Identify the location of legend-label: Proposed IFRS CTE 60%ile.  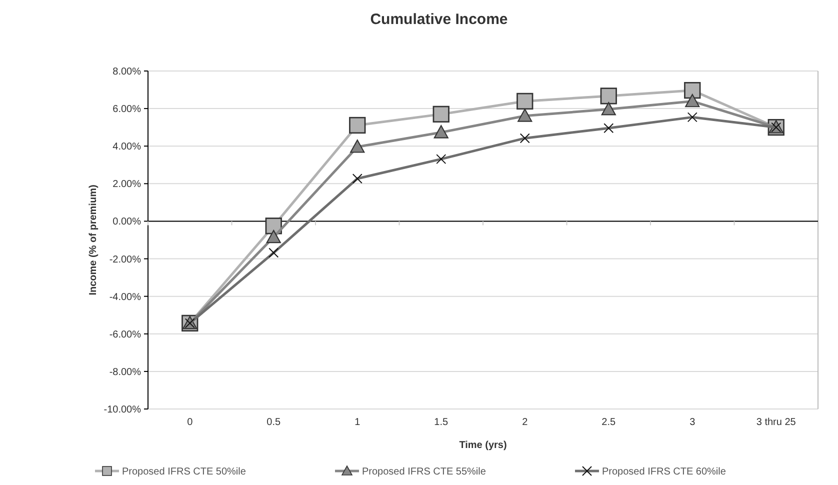
(664, 472).